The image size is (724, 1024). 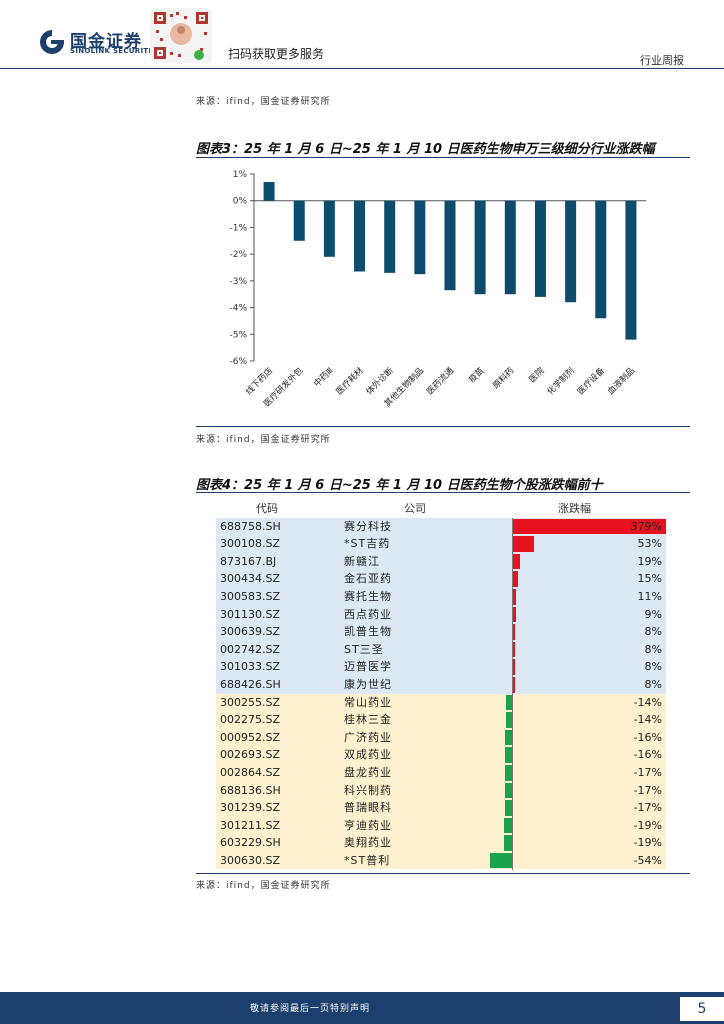 What do you see at coordinates (441, 808) in the screenshot?
I see `table-row: 301239.SZ 普瑞眼科 -17%` at bounding box center [441, 808].